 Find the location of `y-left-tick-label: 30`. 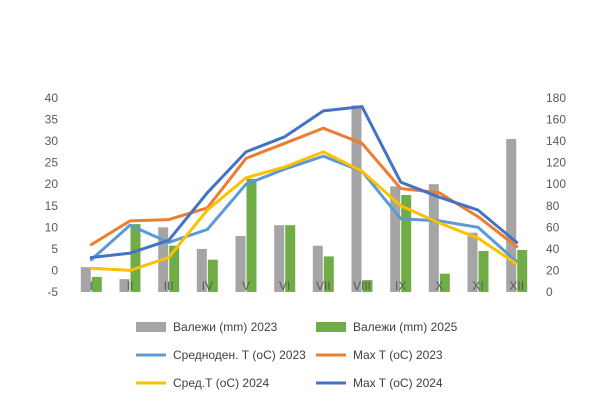

y-left-tick-label: 30 is located at coordinates (52, 141).